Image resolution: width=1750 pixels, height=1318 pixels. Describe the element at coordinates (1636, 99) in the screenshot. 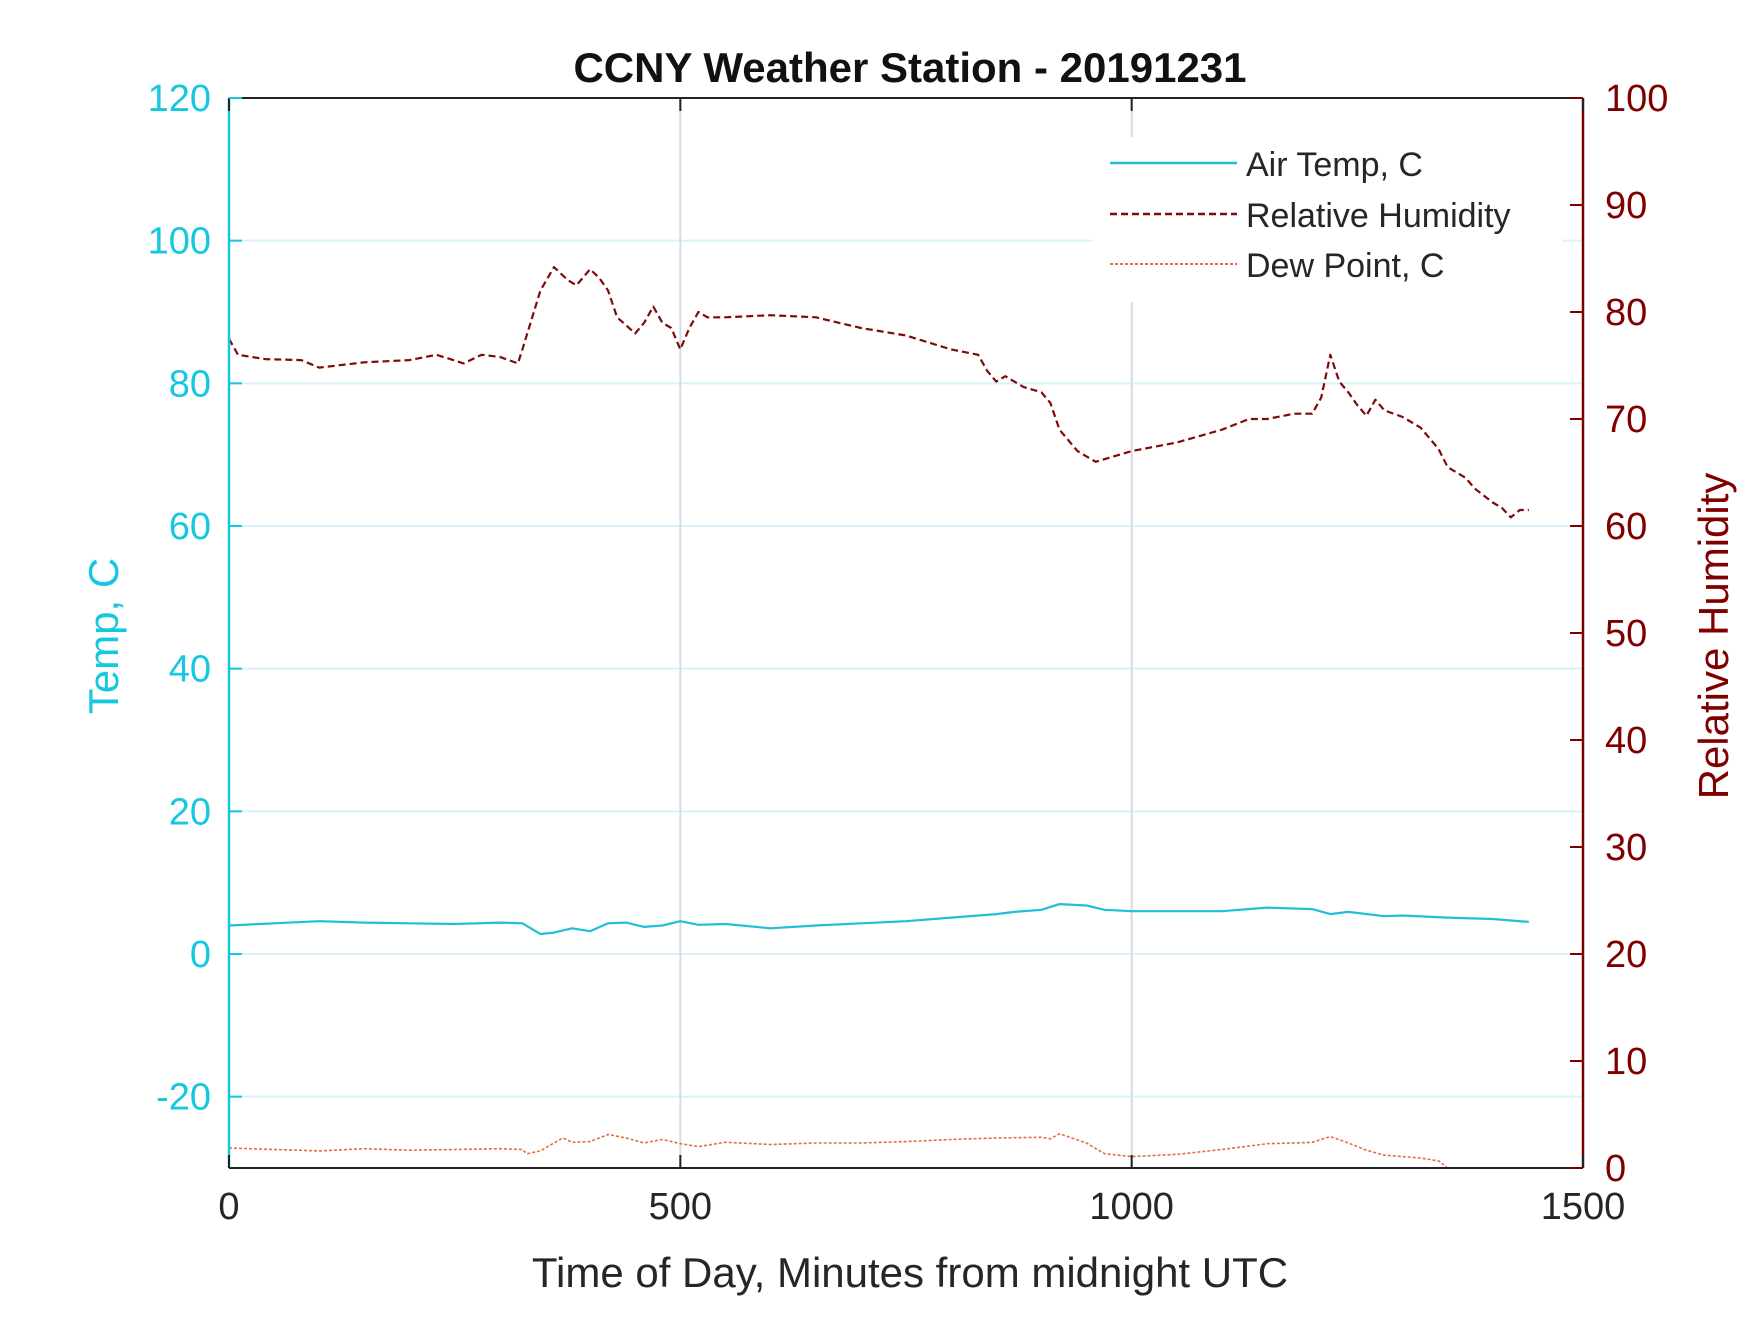

I see `right-y-tick-label: 100` at that location.